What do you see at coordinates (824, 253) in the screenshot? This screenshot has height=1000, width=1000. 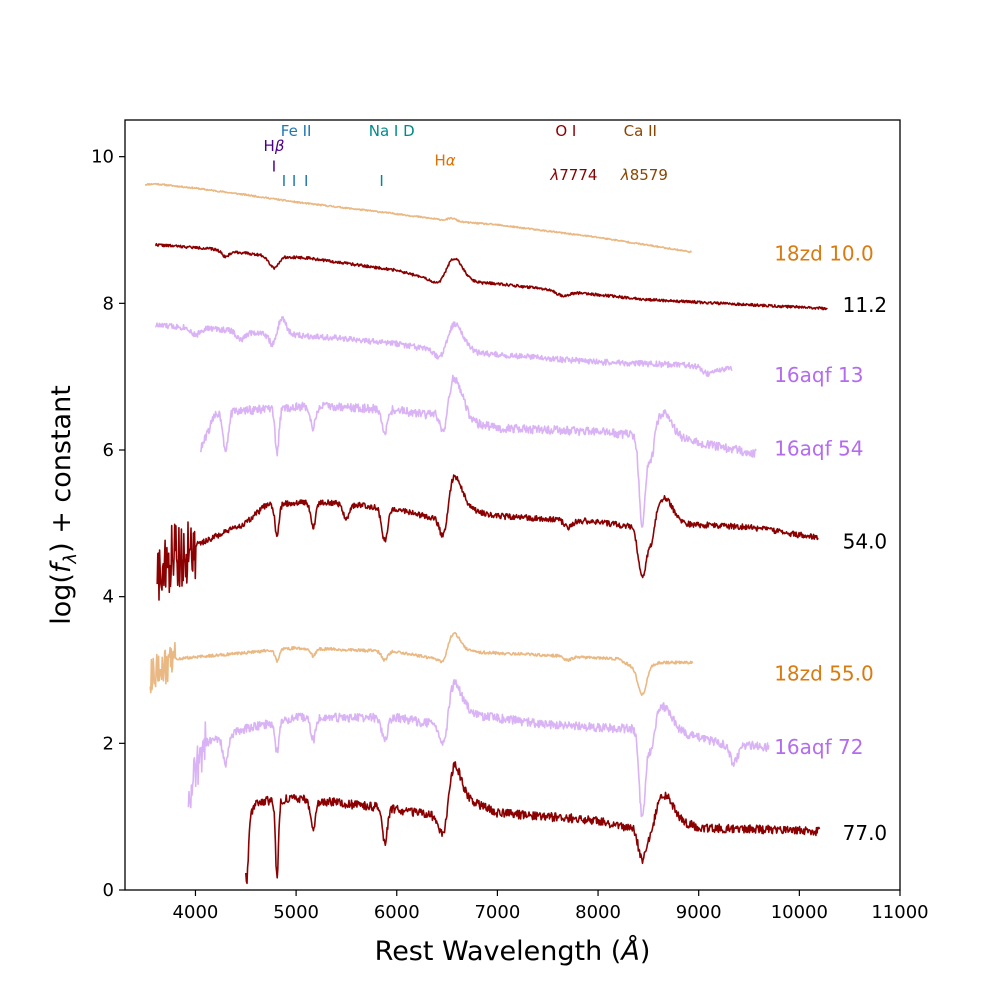 I see `series-label-0: 18zd 10.0` at bounding box center [824, 253].